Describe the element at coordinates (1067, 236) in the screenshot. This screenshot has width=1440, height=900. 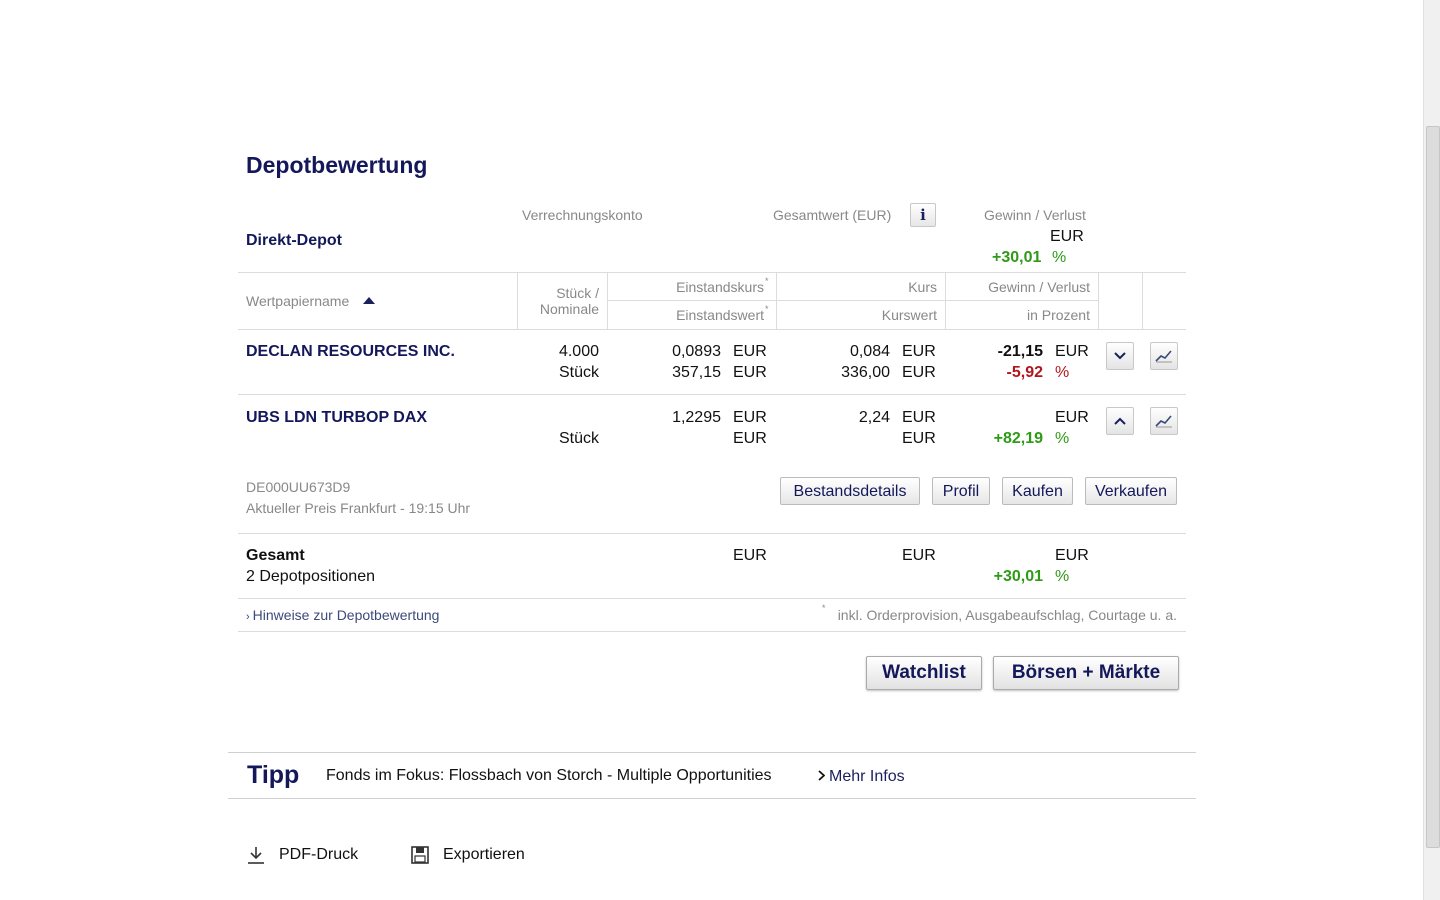
I see `summary-currency: EUR` at that location.